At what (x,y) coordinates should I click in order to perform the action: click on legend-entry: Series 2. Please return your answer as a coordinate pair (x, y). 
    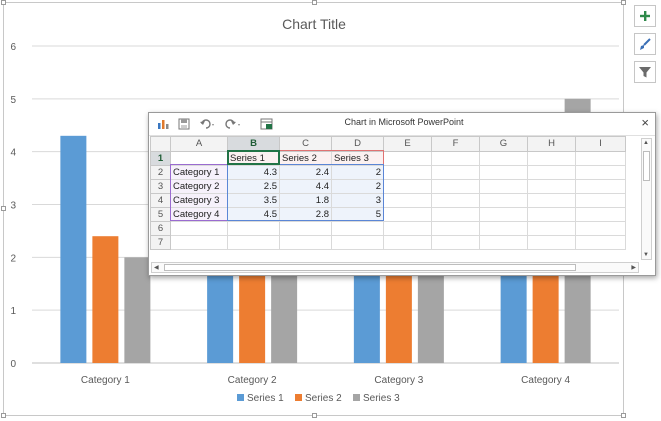
    Looking at the image, I should click on (323, 398).